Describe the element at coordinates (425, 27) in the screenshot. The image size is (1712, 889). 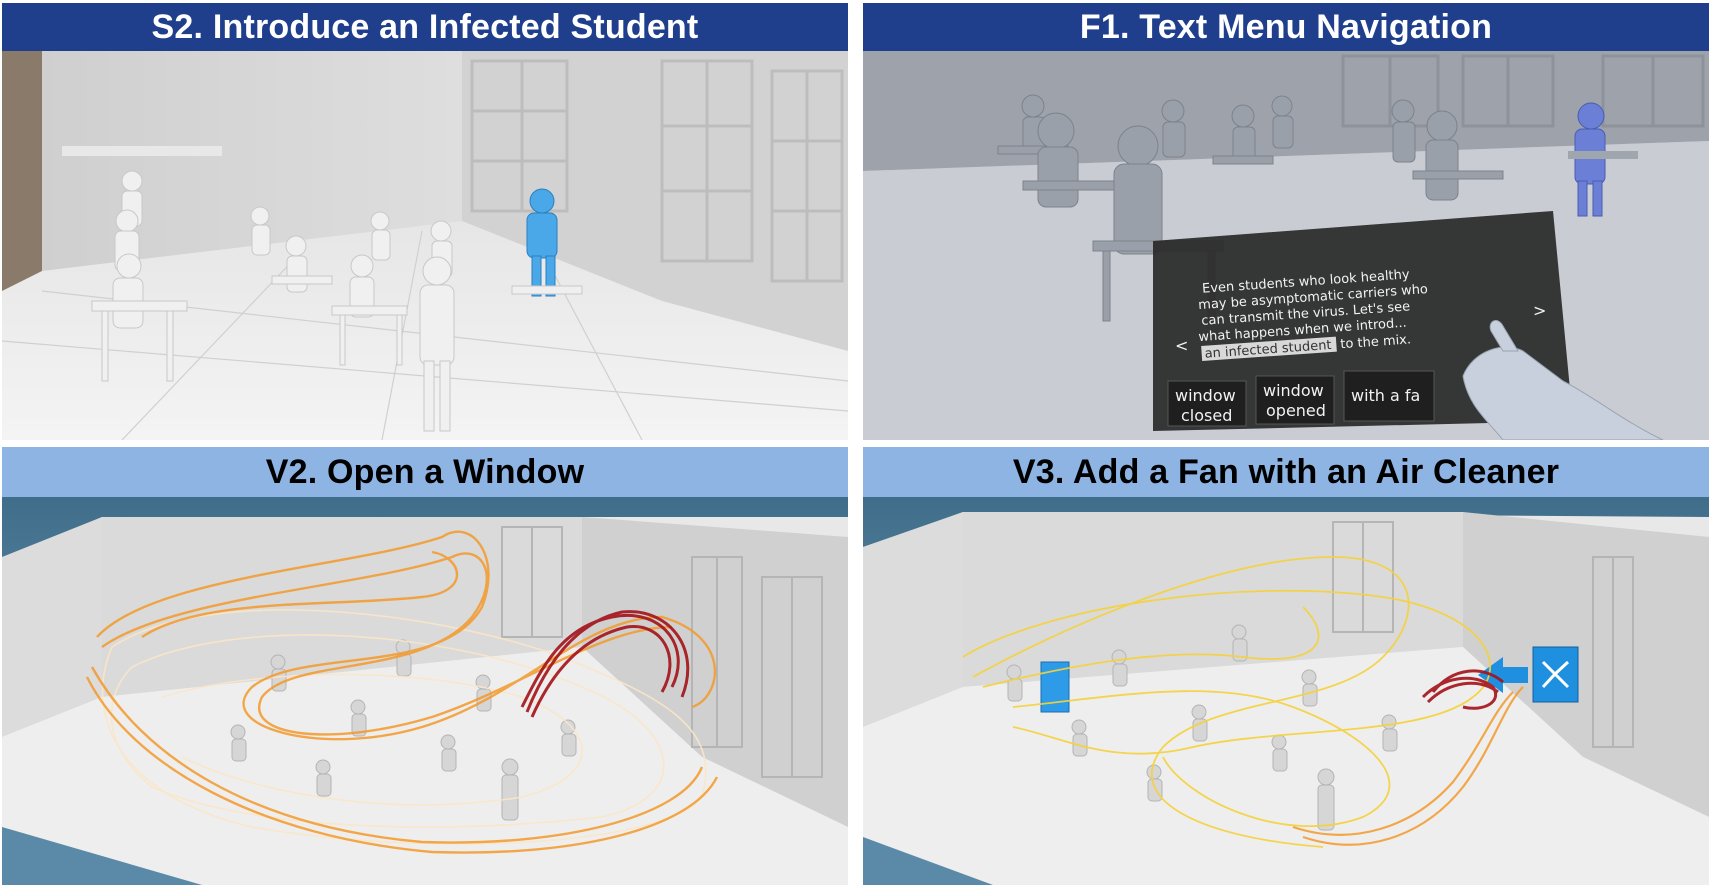
I see `panel-title: S2. Introduce an Infected Student` at that location.